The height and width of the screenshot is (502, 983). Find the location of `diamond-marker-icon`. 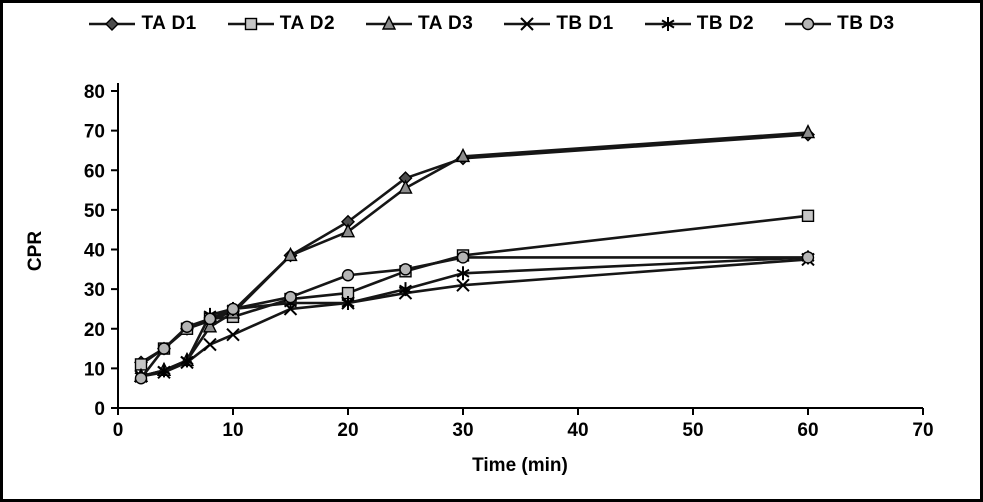

diamond-marker-icon is located at coordinates (112, 24).